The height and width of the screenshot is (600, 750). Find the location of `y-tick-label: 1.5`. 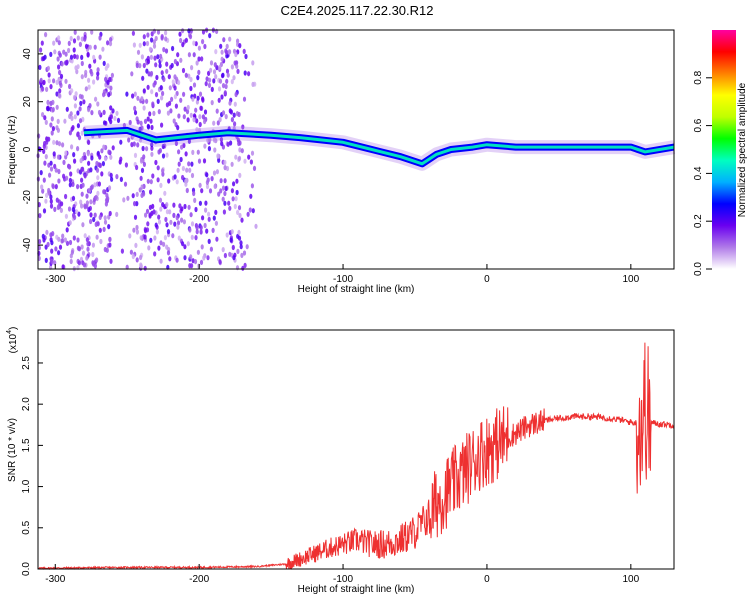

y-tick-label: 1.5 is located at coordinates (26, 445).